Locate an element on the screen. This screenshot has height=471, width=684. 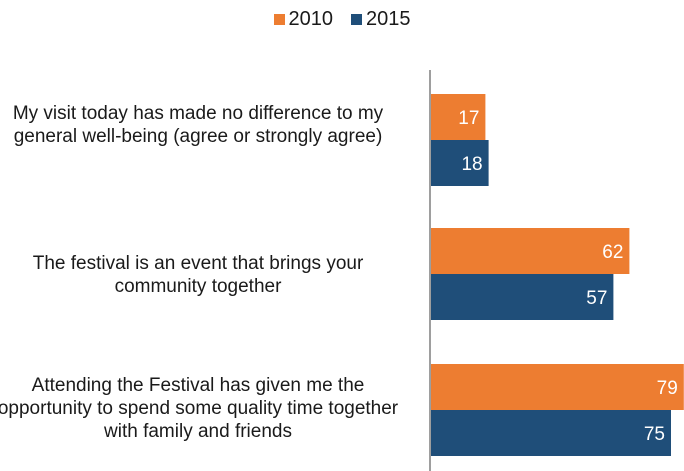
legend-swatch-2010 is located at coordinates (279, 19).